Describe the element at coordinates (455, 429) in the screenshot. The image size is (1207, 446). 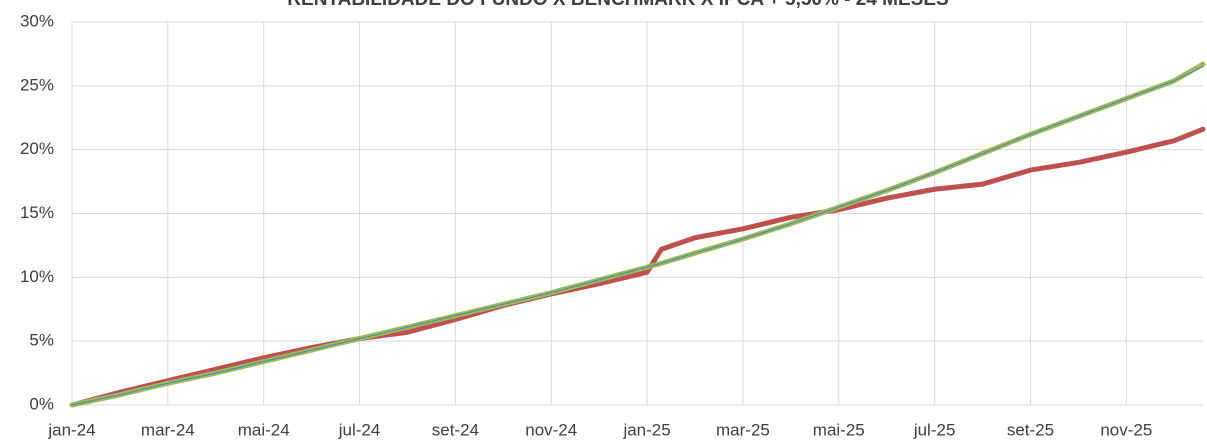
I see `x-tick-label: set-24` at that location.